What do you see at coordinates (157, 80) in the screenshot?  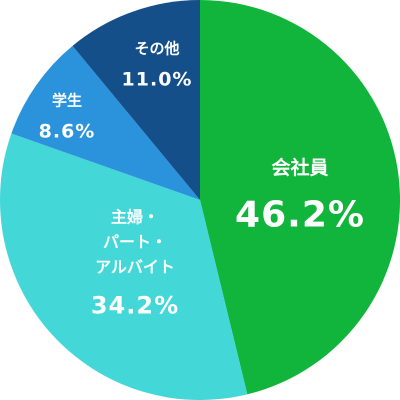 I see `slice-value: 11.0%` at bounding box center [157, 80].